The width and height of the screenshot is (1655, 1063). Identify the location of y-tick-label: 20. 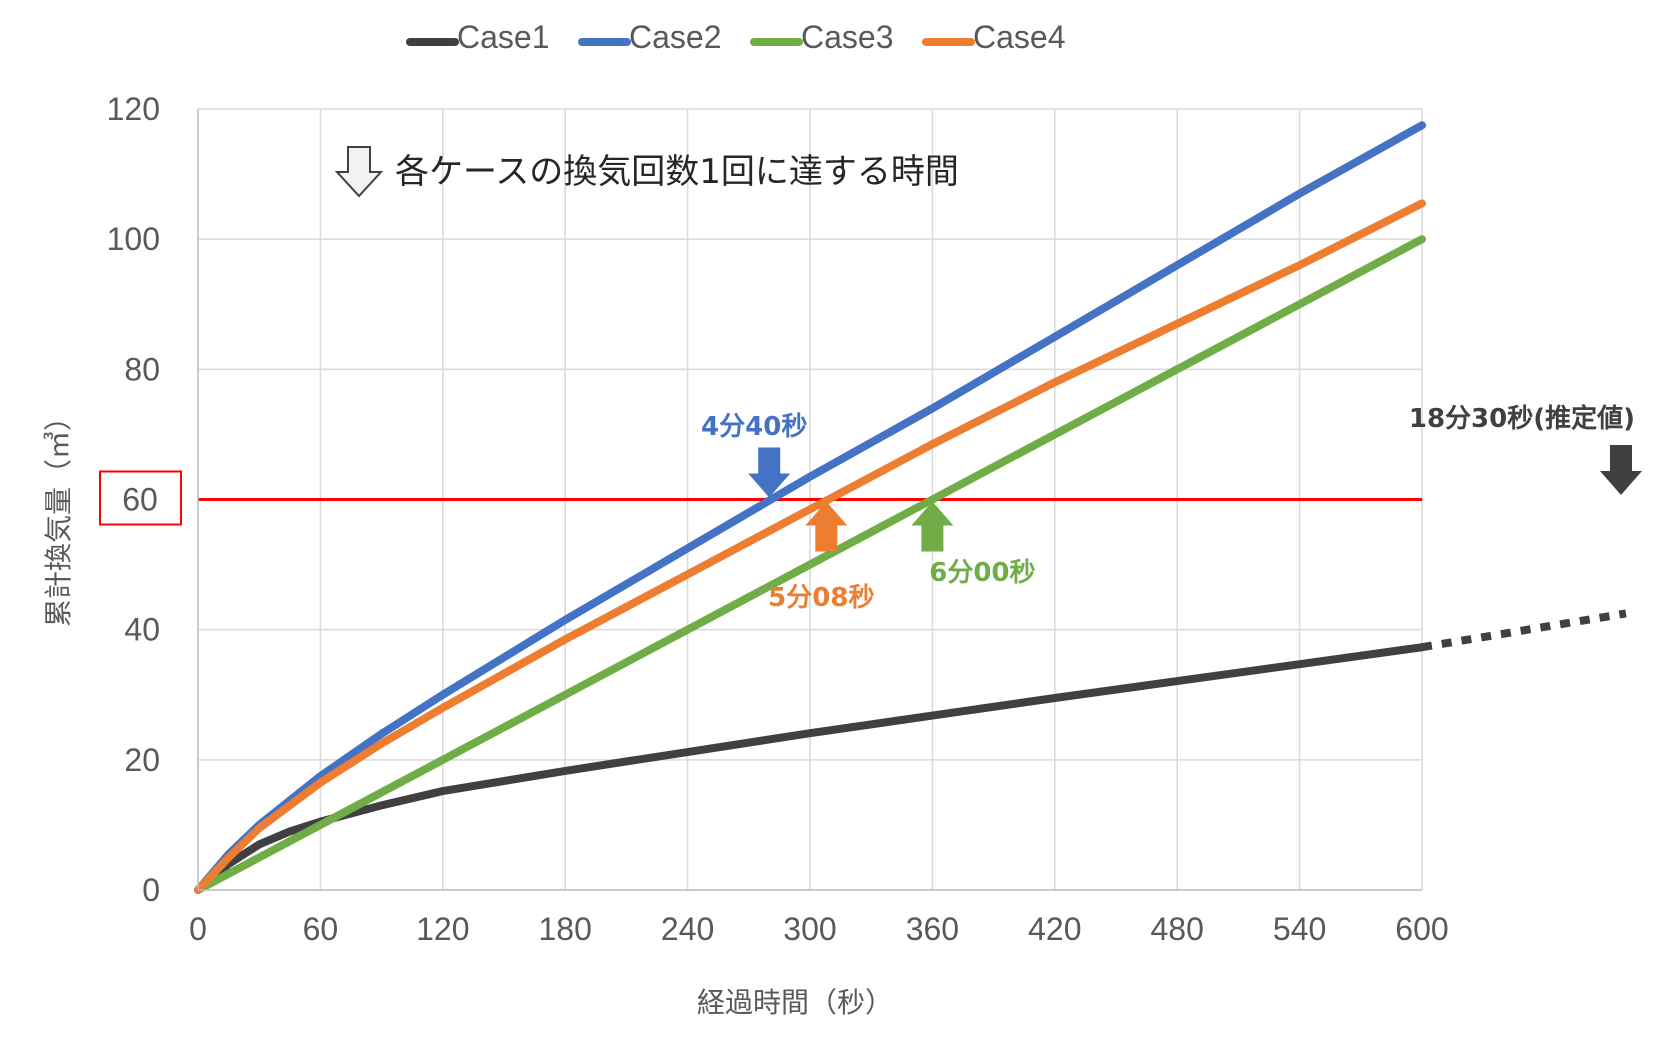
(142, 760).